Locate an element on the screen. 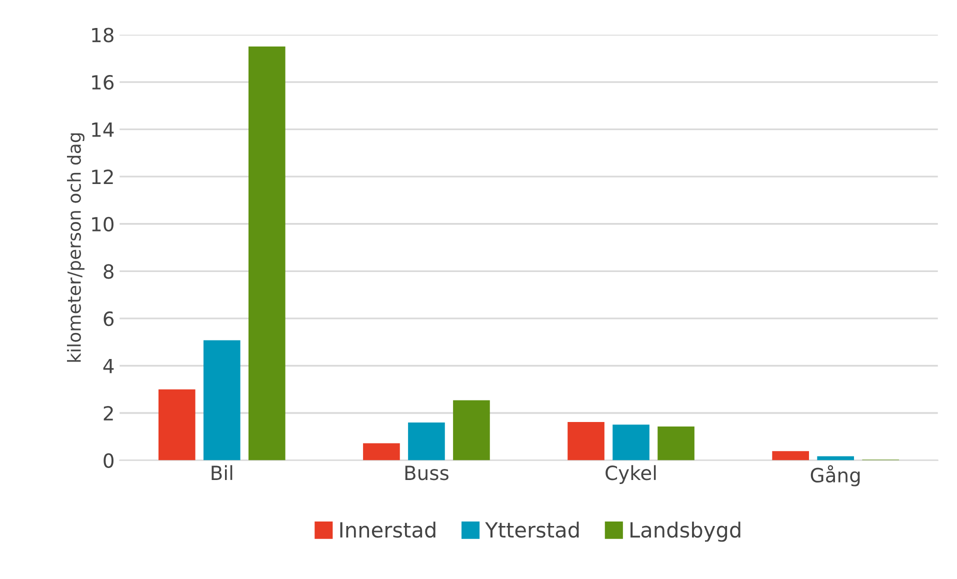 This screenshot has width=957, height=579. y-tick-label: 16 is located at coordinates (103, 82).